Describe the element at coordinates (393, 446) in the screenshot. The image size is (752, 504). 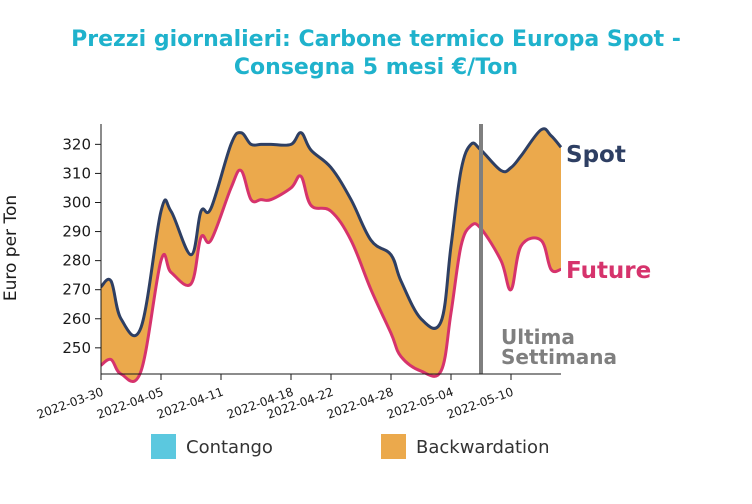
I see `legend-swatch-backwardation` at that location.